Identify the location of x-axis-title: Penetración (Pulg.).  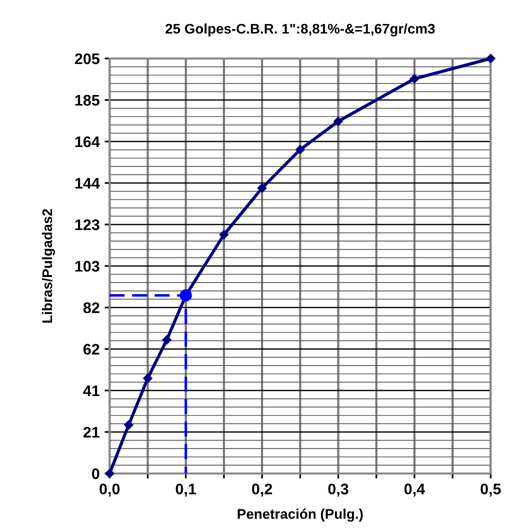
(300, 515).